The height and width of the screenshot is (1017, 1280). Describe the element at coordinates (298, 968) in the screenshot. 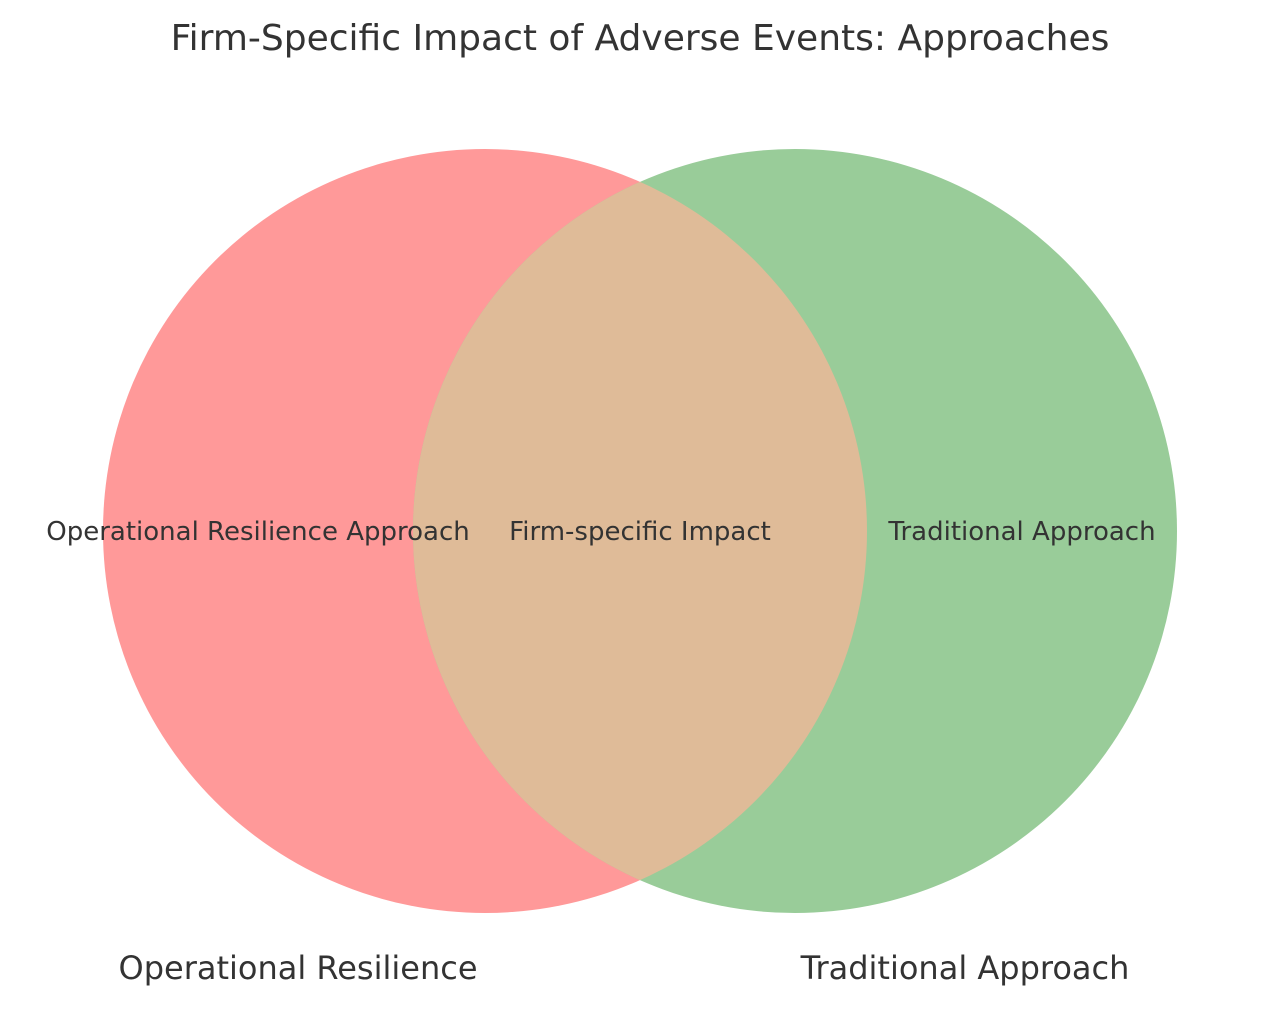

I see `operational-resilience-set-label: Operational Resilience` at that location.